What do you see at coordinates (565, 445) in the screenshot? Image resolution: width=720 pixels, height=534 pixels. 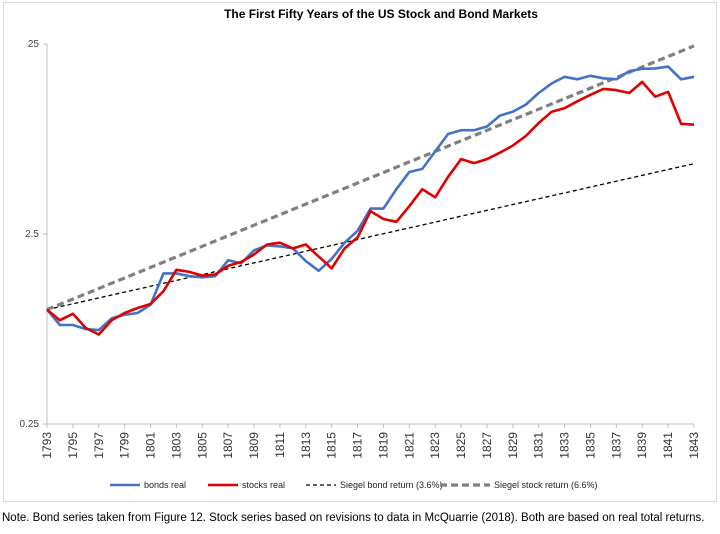 I see `x-tick-label: 1833` at bounding box center [565, 445].